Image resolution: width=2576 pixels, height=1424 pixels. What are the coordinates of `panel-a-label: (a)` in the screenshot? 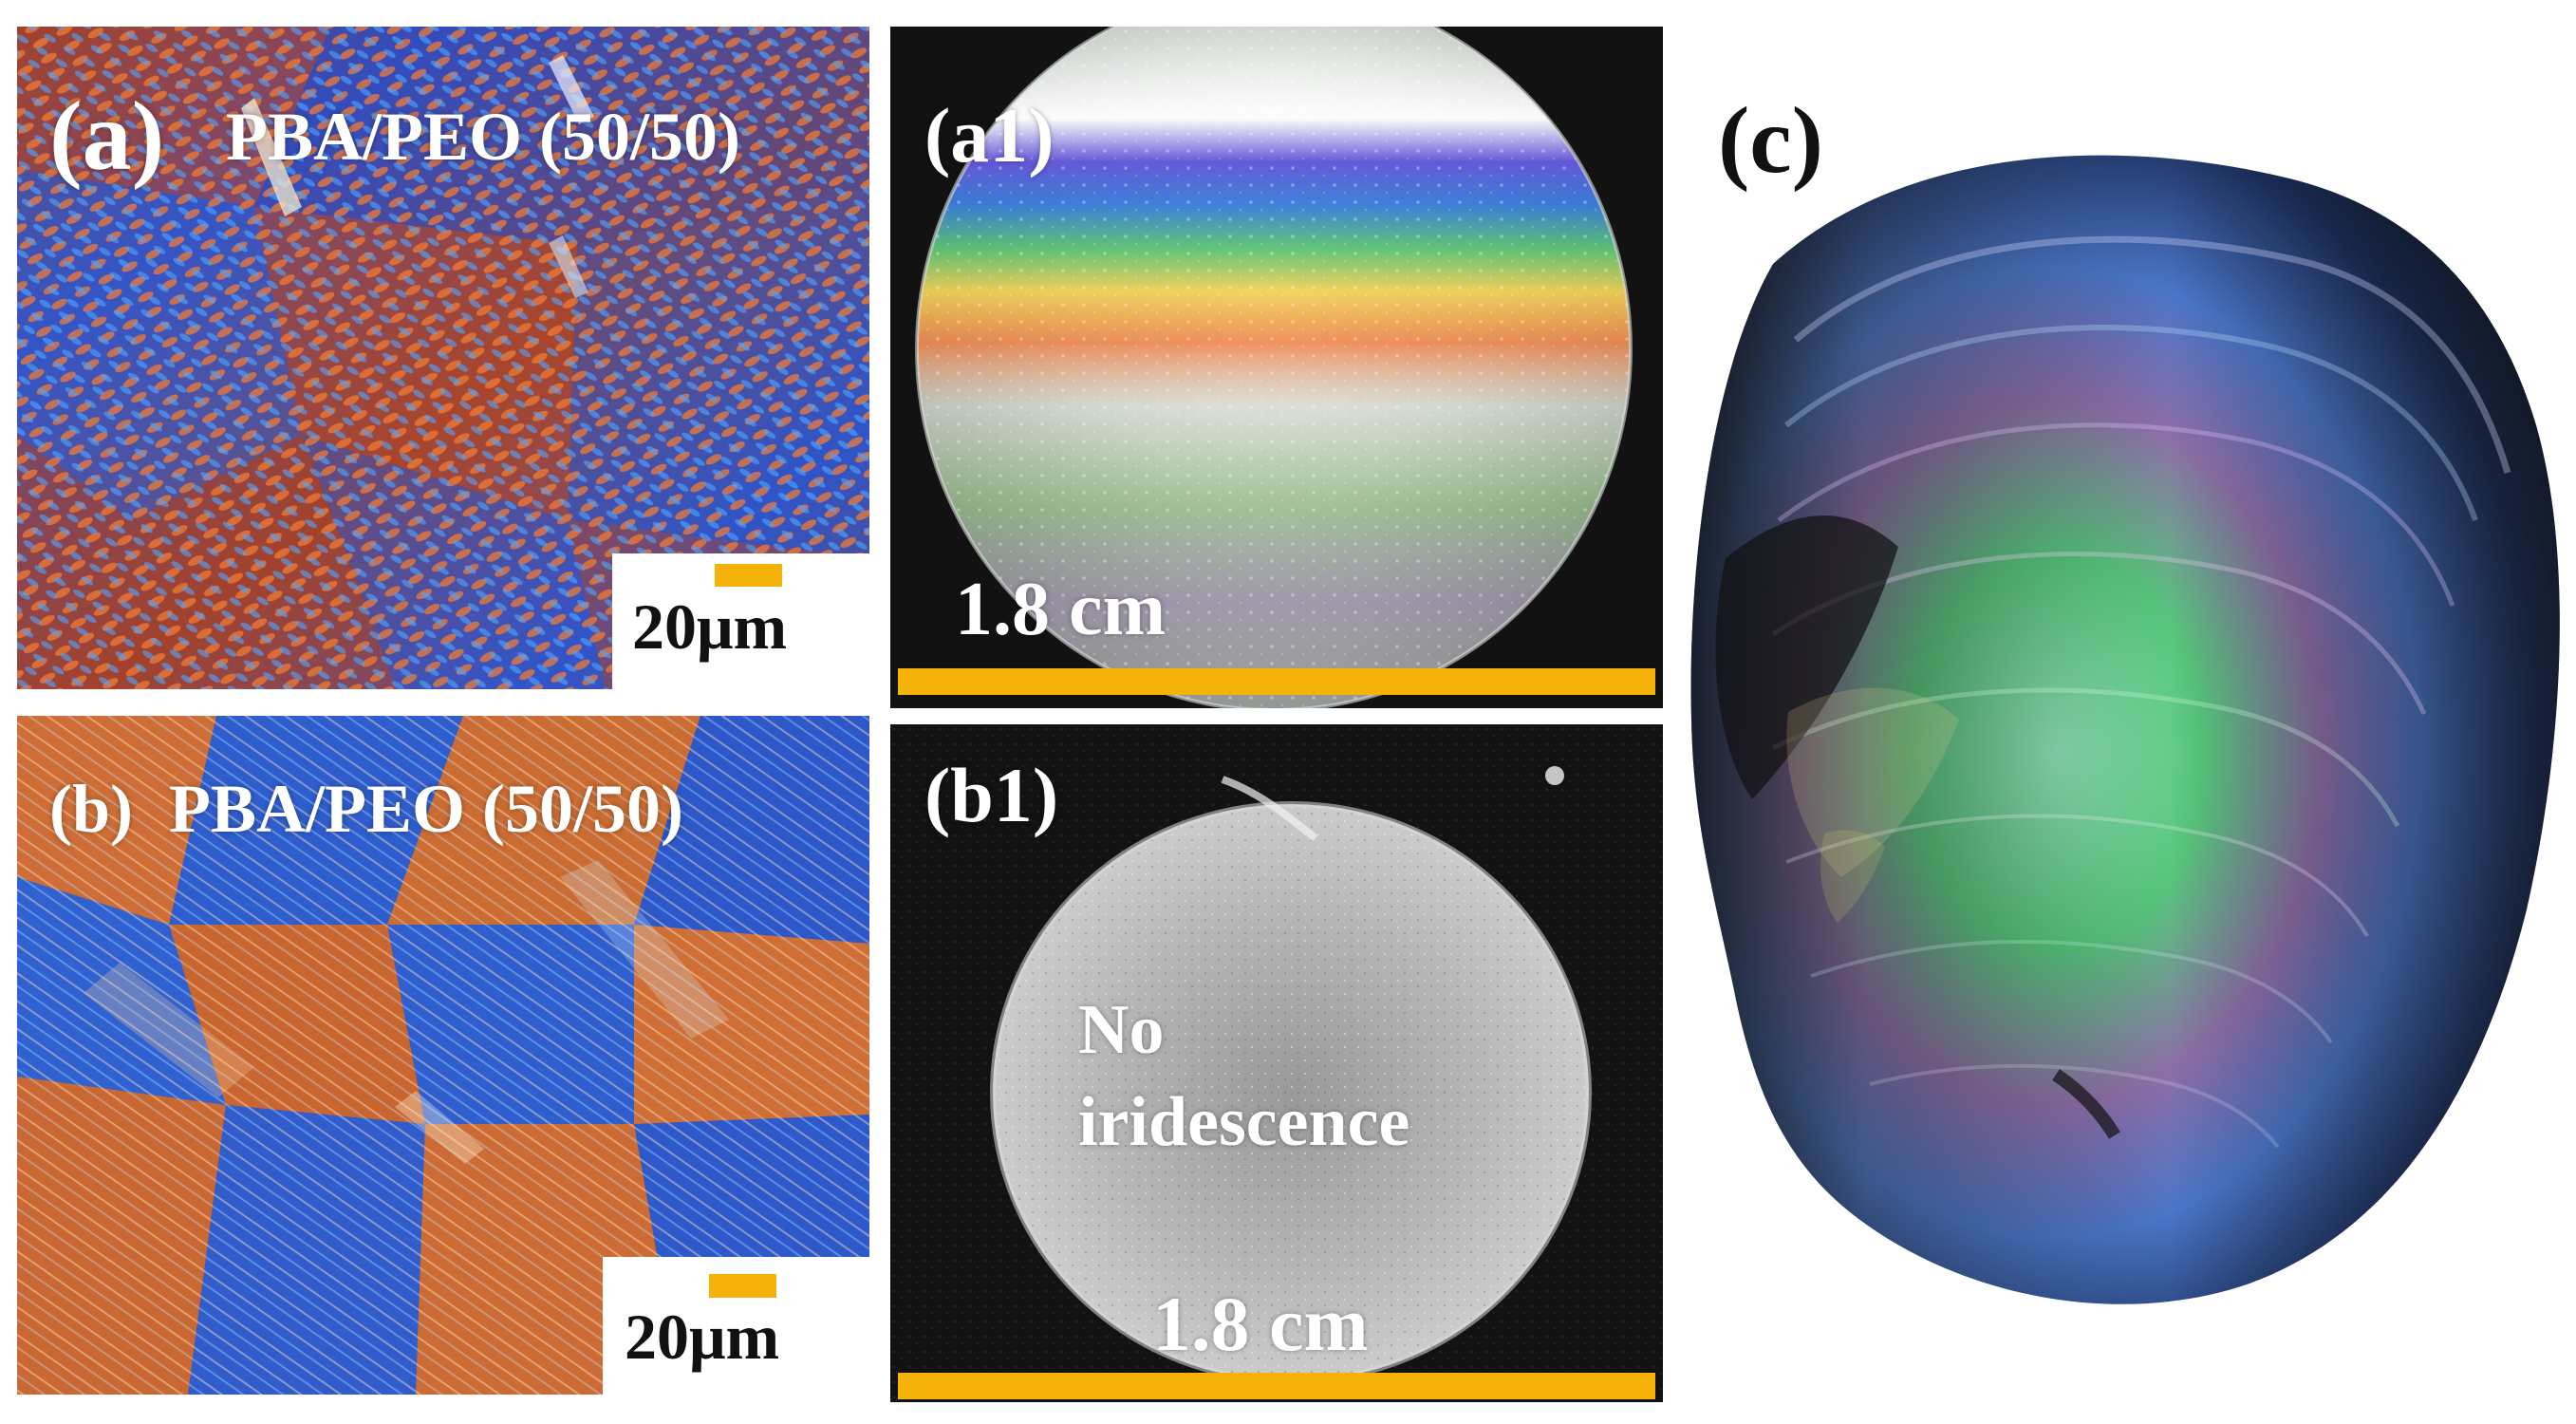 It's located at (107, 136).